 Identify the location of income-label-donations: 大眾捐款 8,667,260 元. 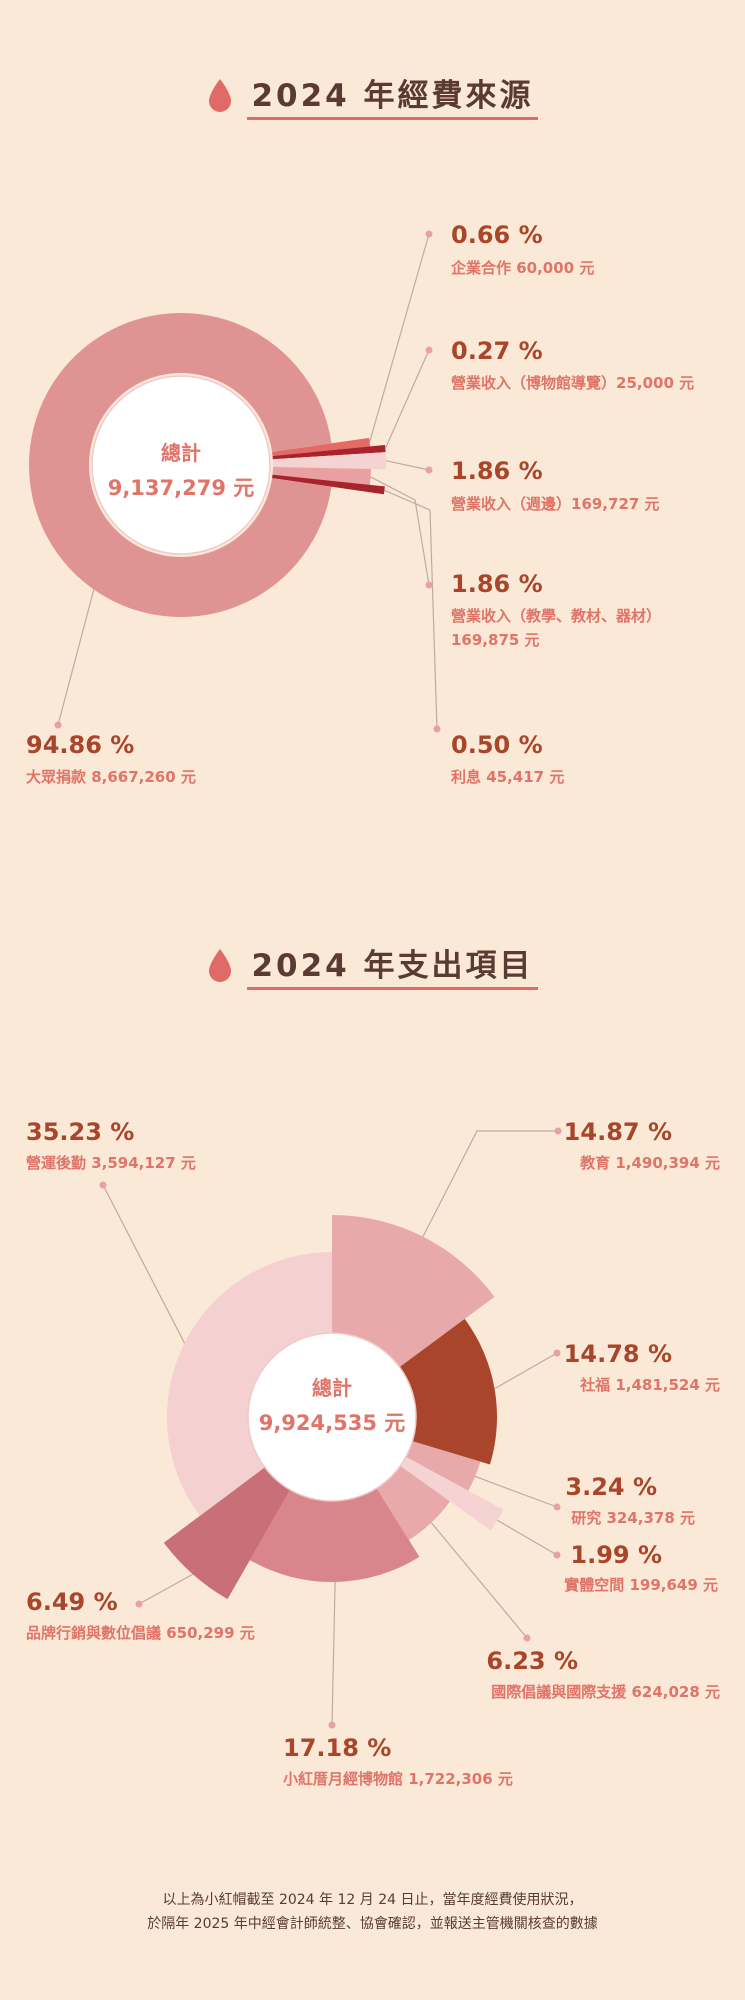
(111, 777).